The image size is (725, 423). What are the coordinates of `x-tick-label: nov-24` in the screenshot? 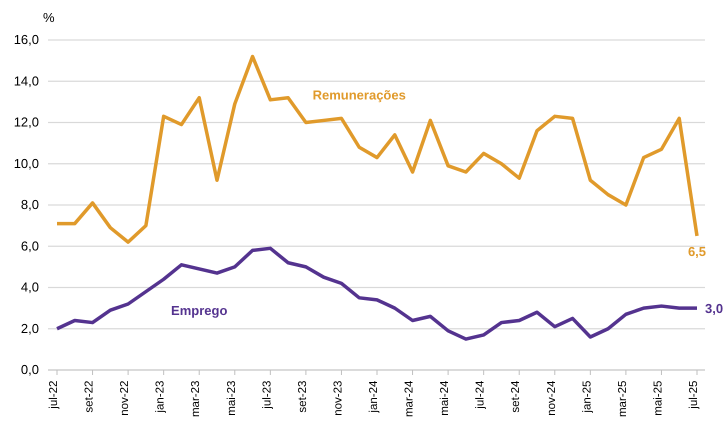 It's located at (552, 398).